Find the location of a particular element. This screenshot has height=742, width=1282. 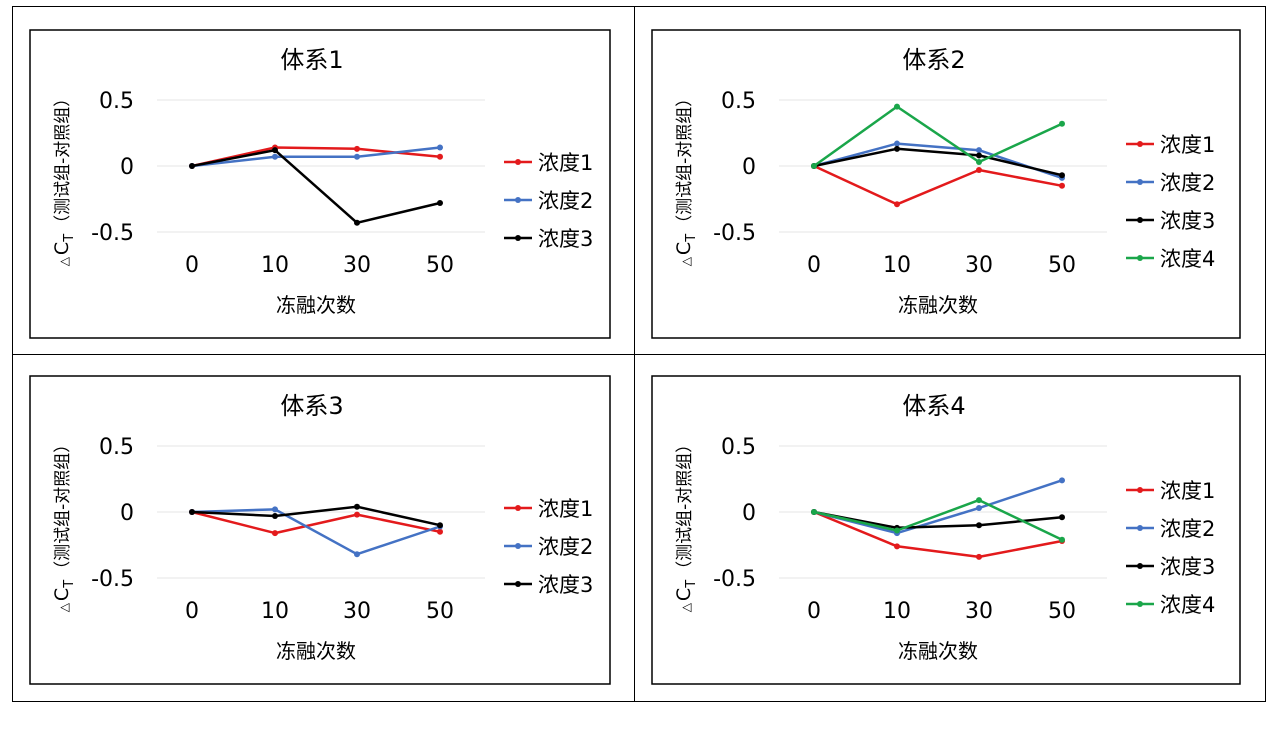

chart-title: 体系4 is located at coordinates (933, 406).